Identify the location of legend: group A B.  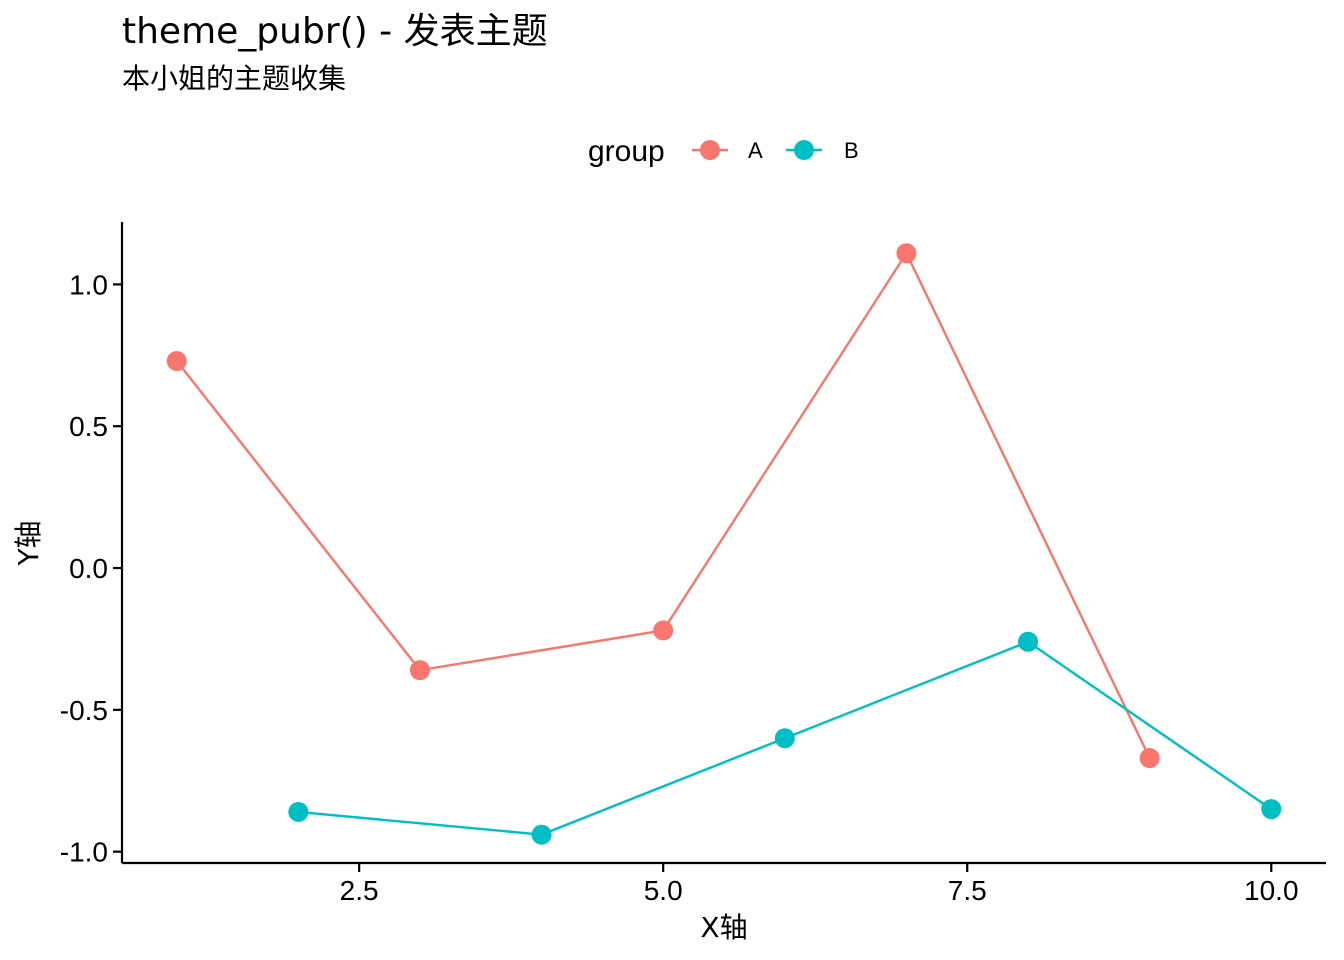
(723, 151).